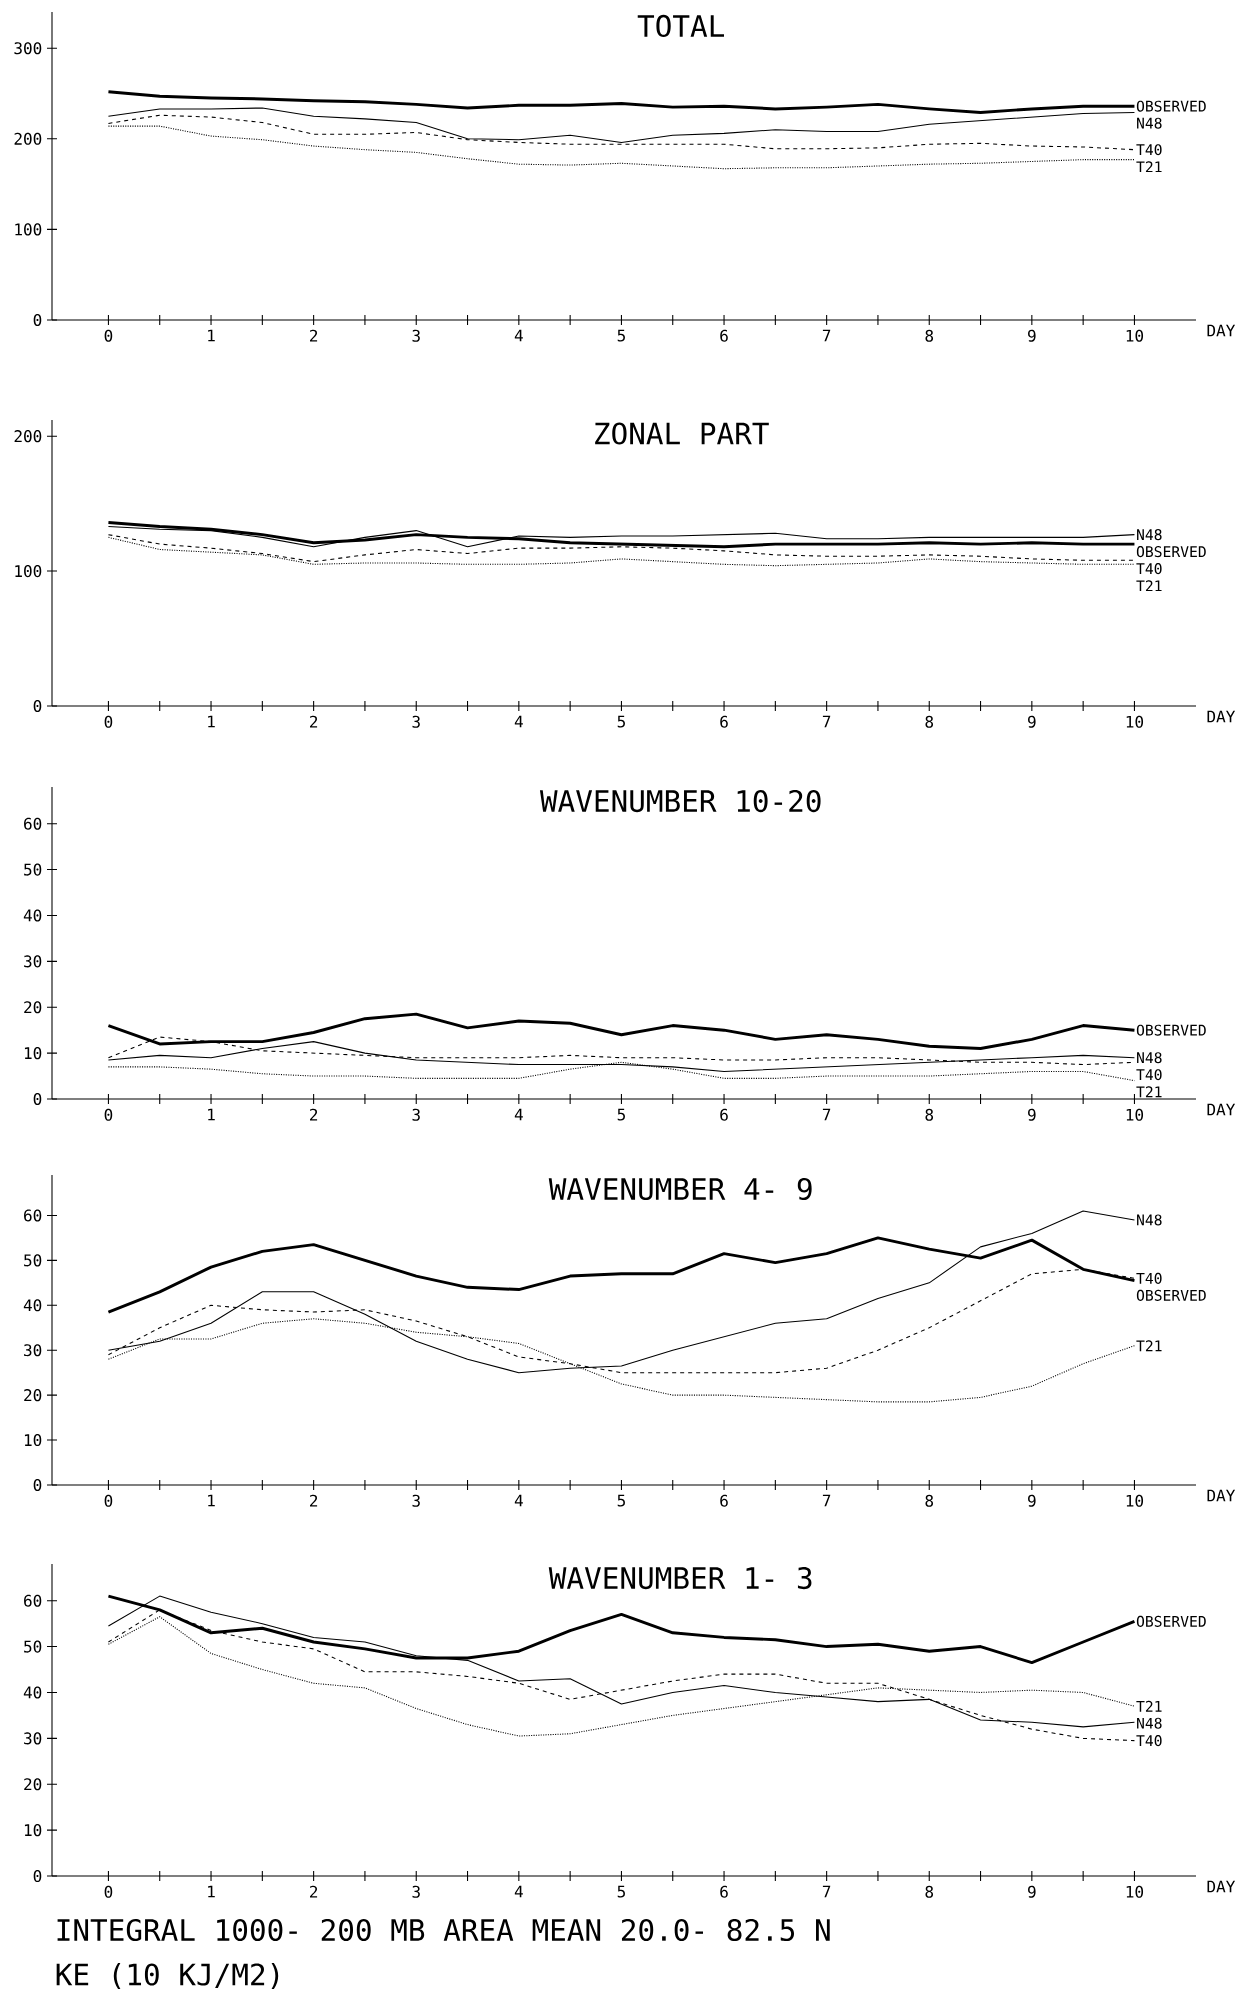 This screenshot has height=1996, width=1250. What do you see at coordinates (680, 801) in the screenshot?
I see `chart-title: WAVENUMBER 10-20` at bounding box center [680, 801].